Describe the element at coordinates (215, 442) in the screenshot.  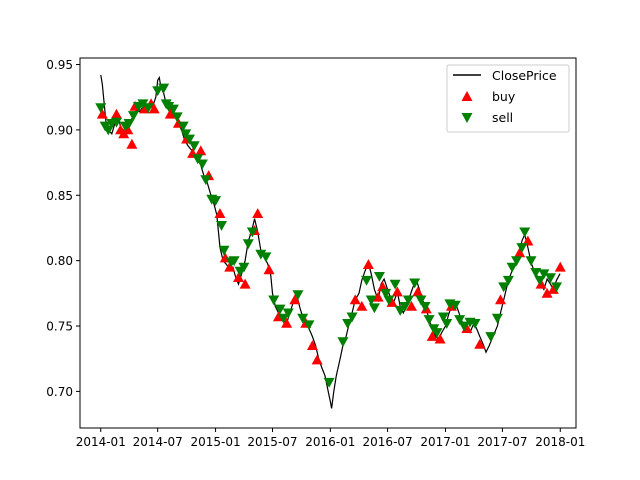
I see `x-tick-label: 2015-01` at that location.